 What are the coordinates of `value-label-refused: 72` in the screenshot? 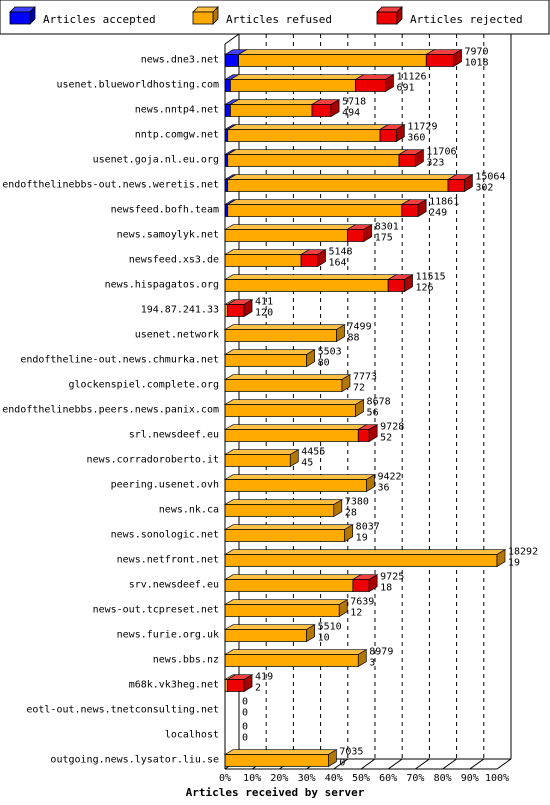 It's located at (359, 388).